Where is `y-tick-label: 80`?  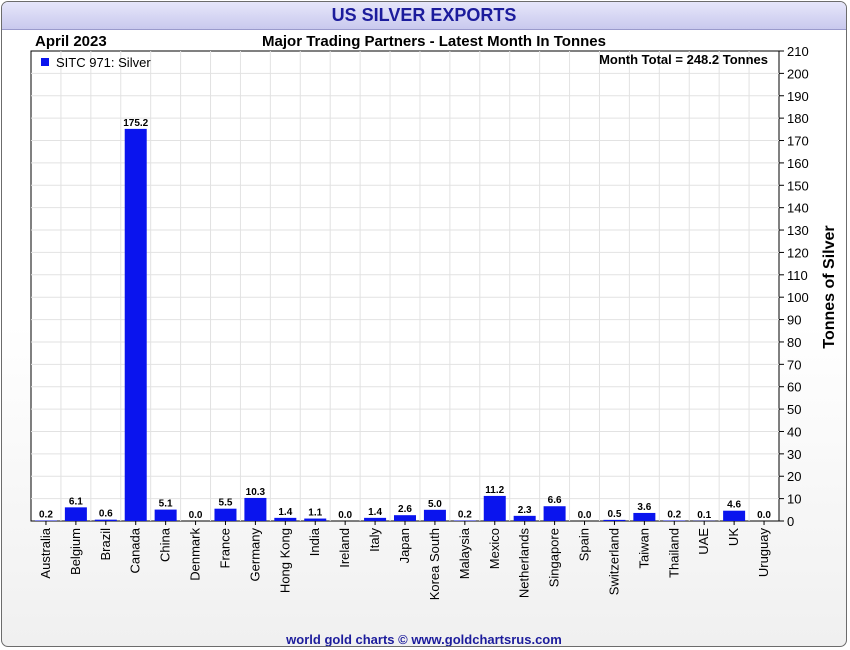 y-tick-label: 80 is located at coordinates (794, 342).